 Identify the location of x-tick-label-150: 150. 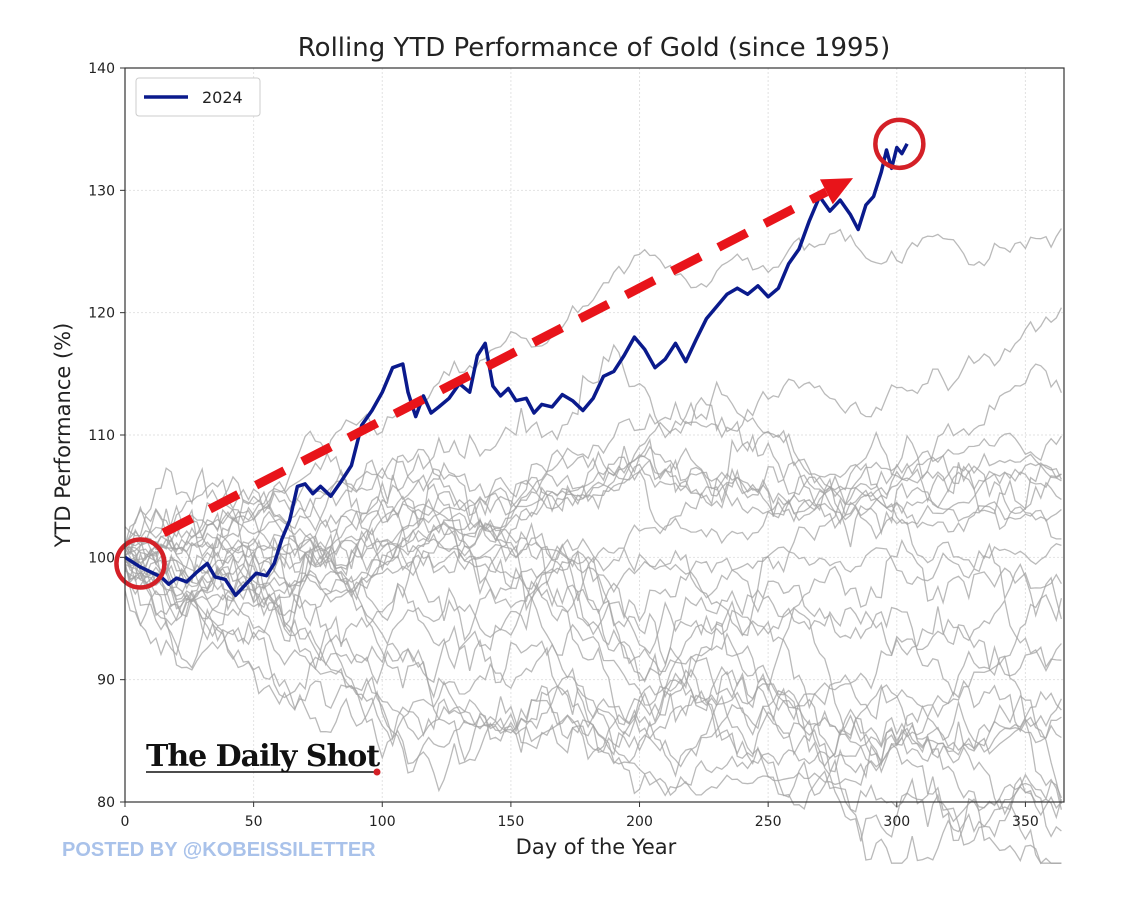
(511, 822).